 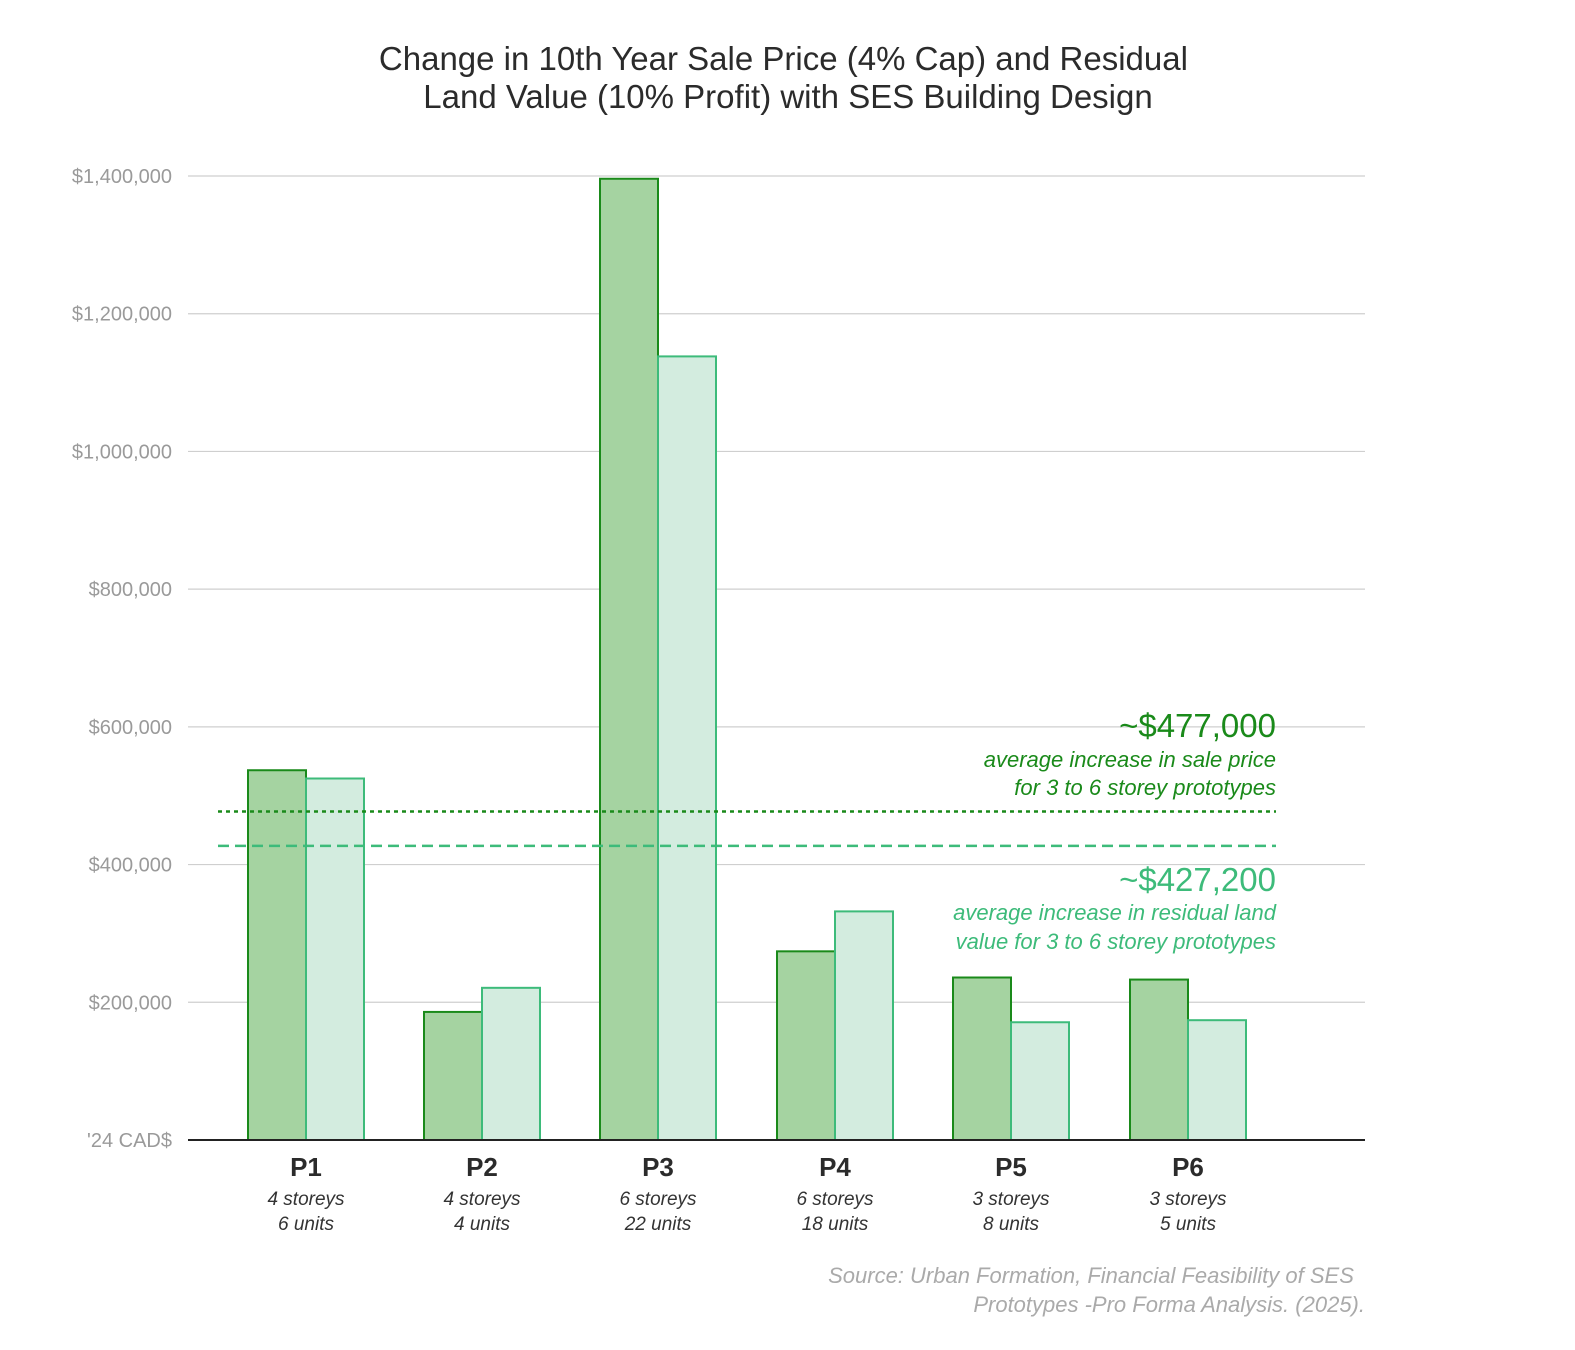 I want to click on category-detail: 8 units, so click(x=1011, y=1224).